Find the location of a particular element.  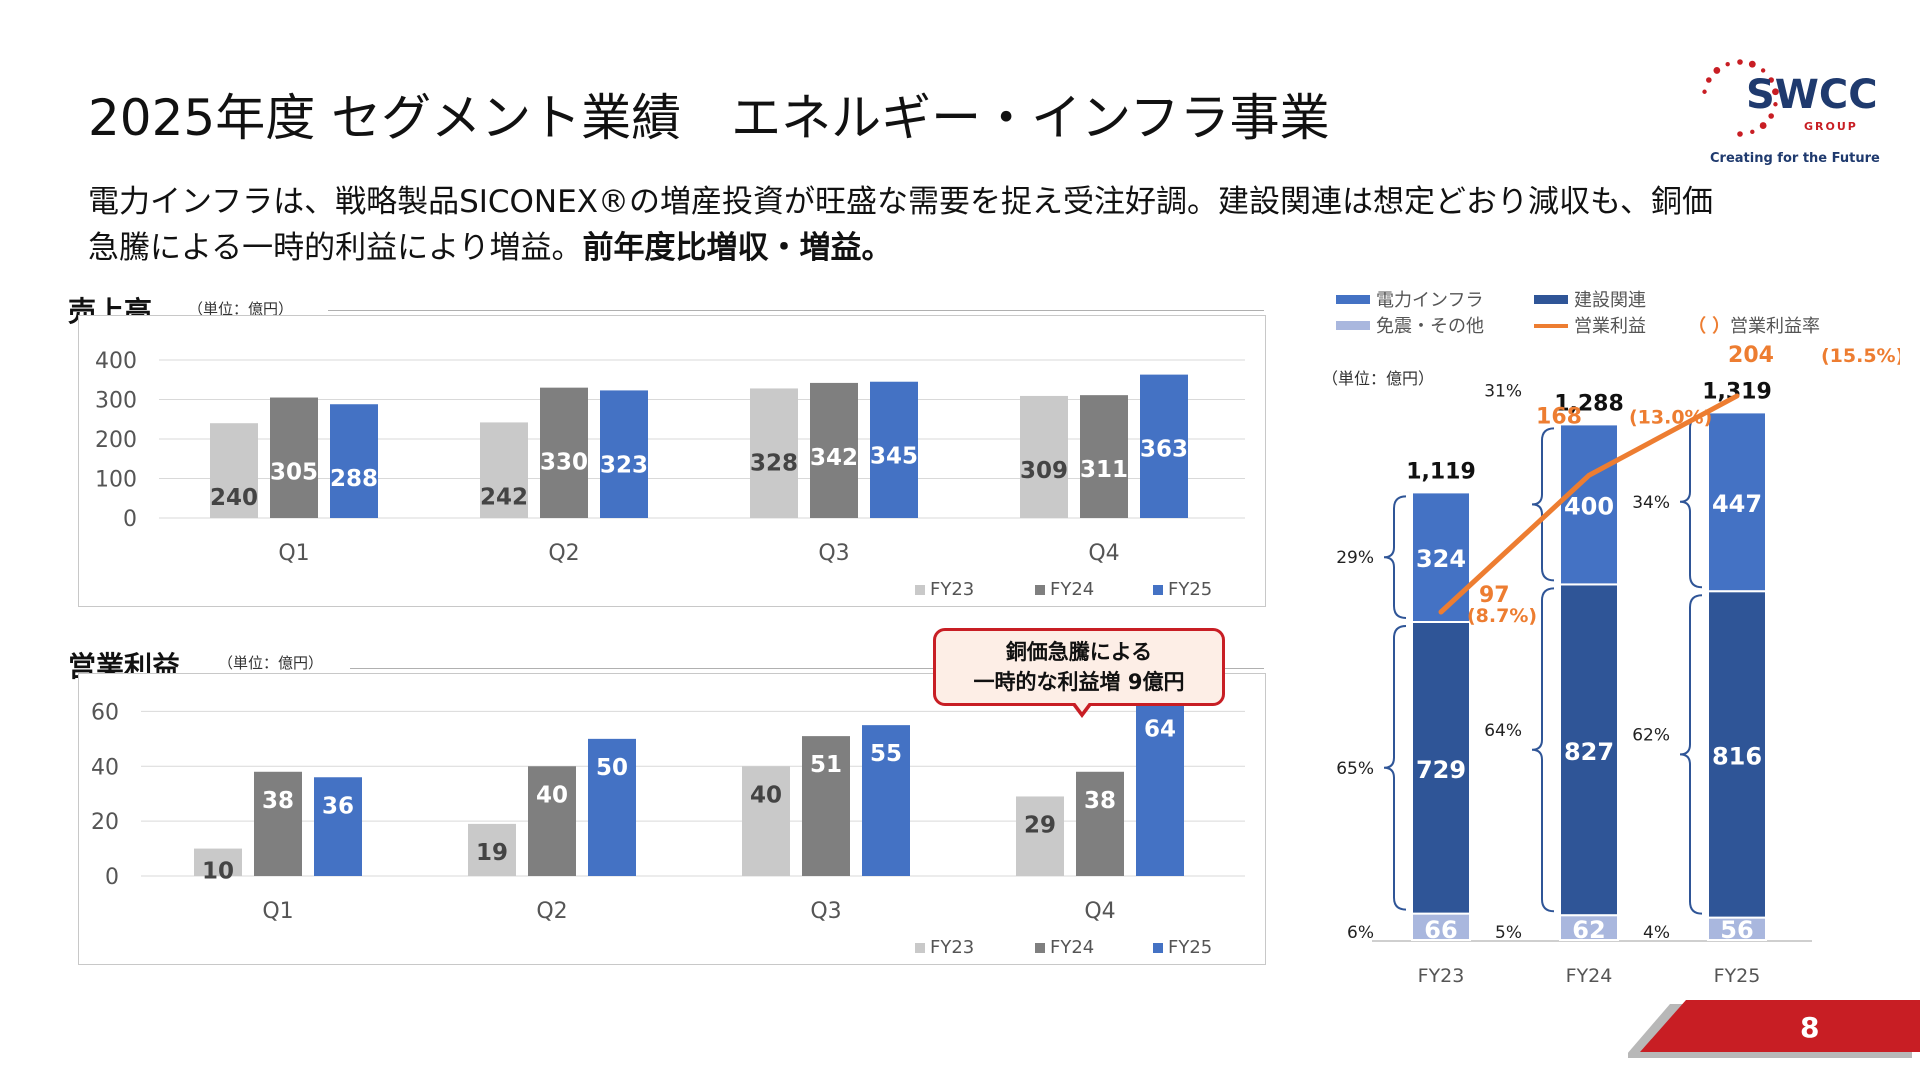

profit-margin-label: (13.0%) is located at coordinates (1670, 417).